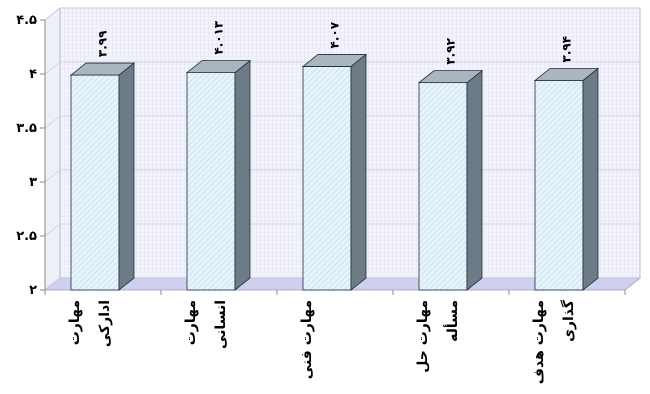 The height and width of the screenshot is (394, 650). Describe the element at coordinates (52, 149) in the screenshot. I see `side-wall` at that location.